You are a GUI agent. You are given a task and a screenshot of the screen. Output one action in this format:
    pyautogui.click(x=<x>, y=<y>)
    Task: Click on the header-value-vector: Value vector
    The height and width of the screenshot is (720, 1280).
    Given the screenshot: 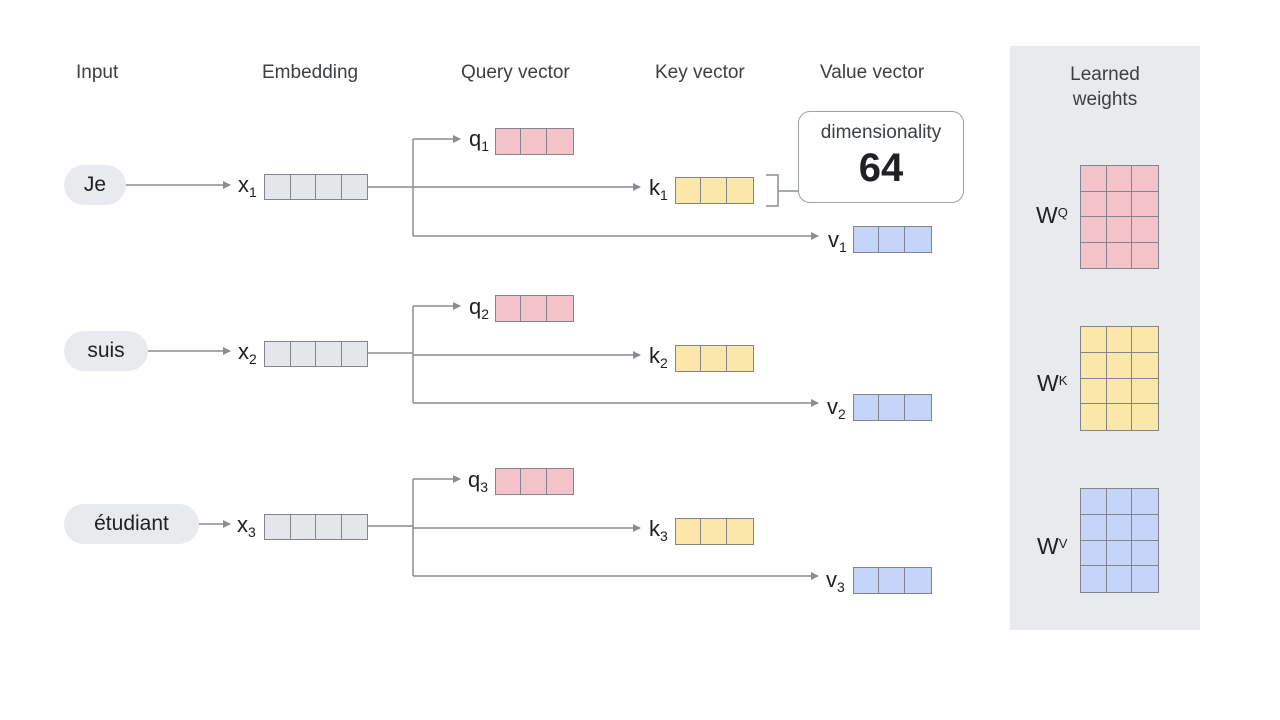 What is the action you would take?
    pyautogui.click(x=872, y=72)
    